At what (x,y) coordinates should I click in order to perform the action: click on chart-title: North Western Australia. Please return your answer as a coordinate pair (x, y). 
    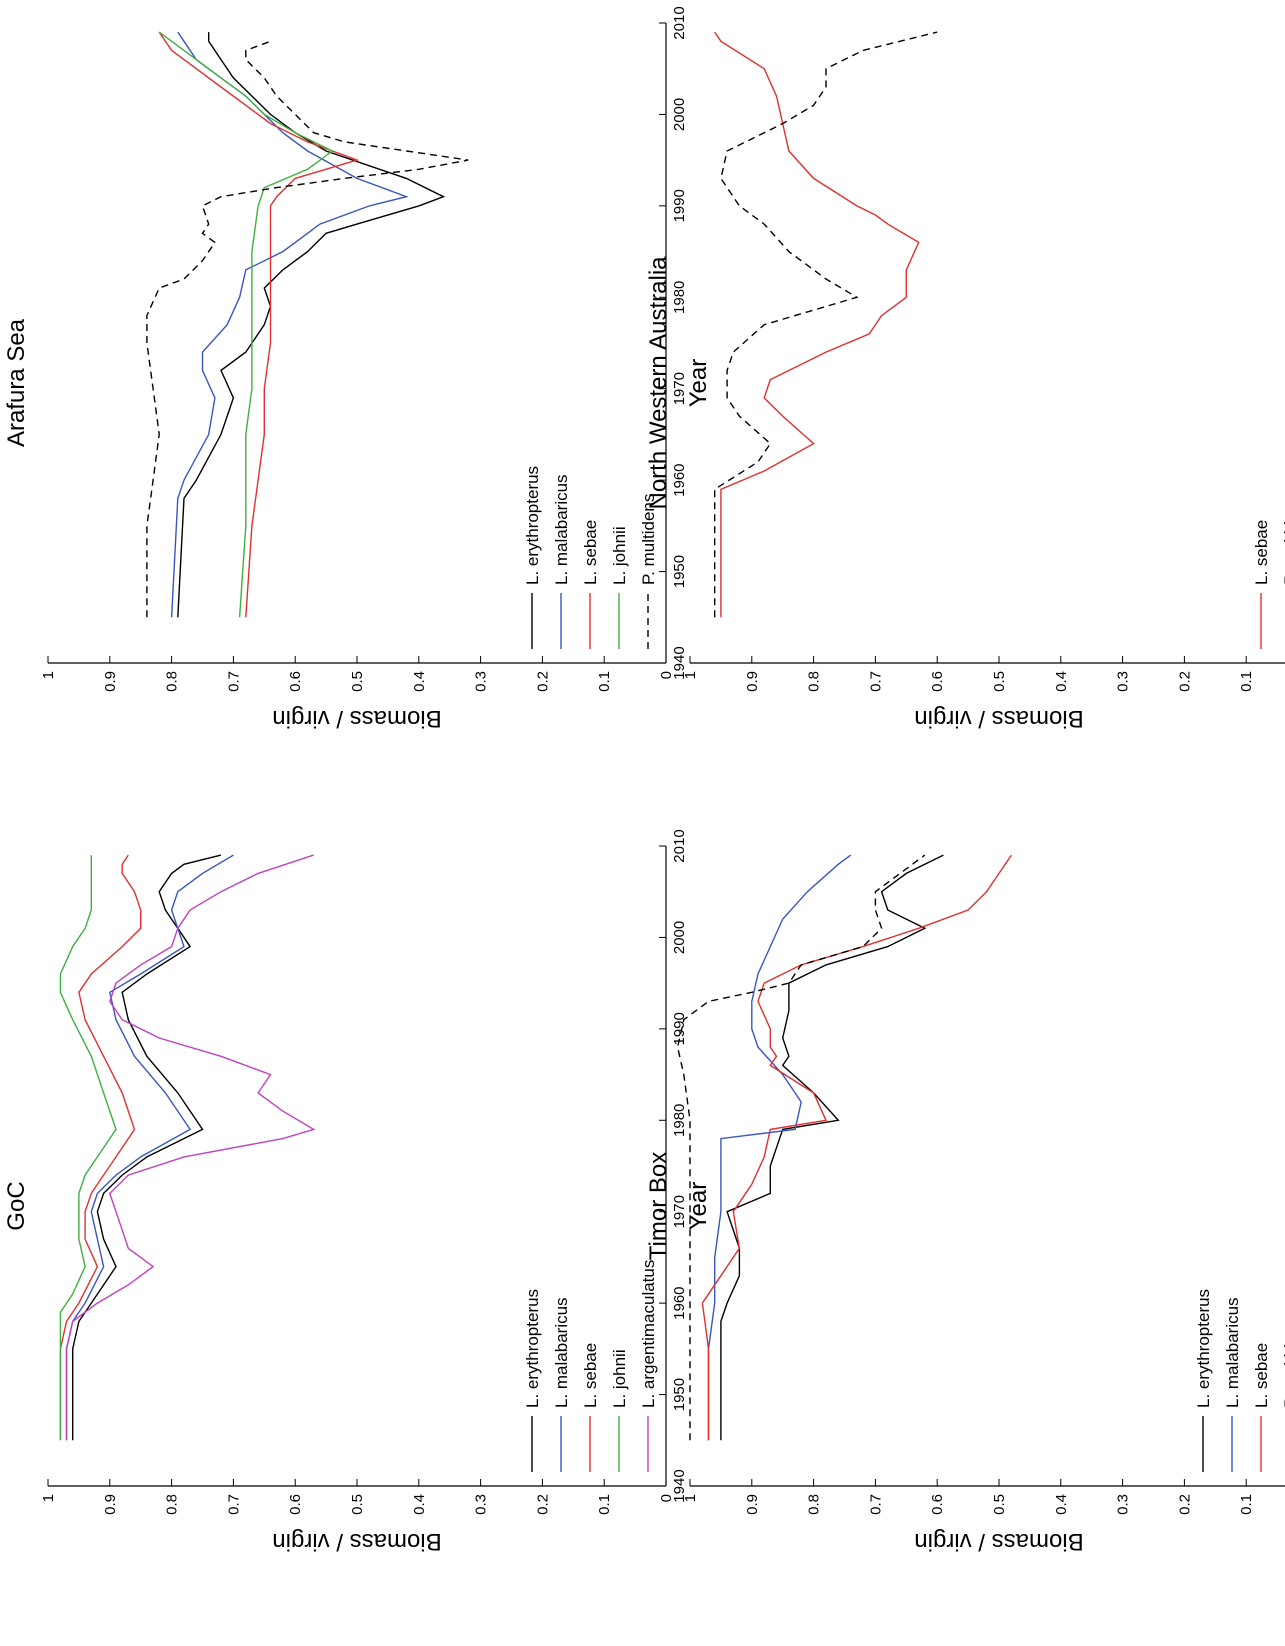
    Looking at the image, I should click on (658, 383).